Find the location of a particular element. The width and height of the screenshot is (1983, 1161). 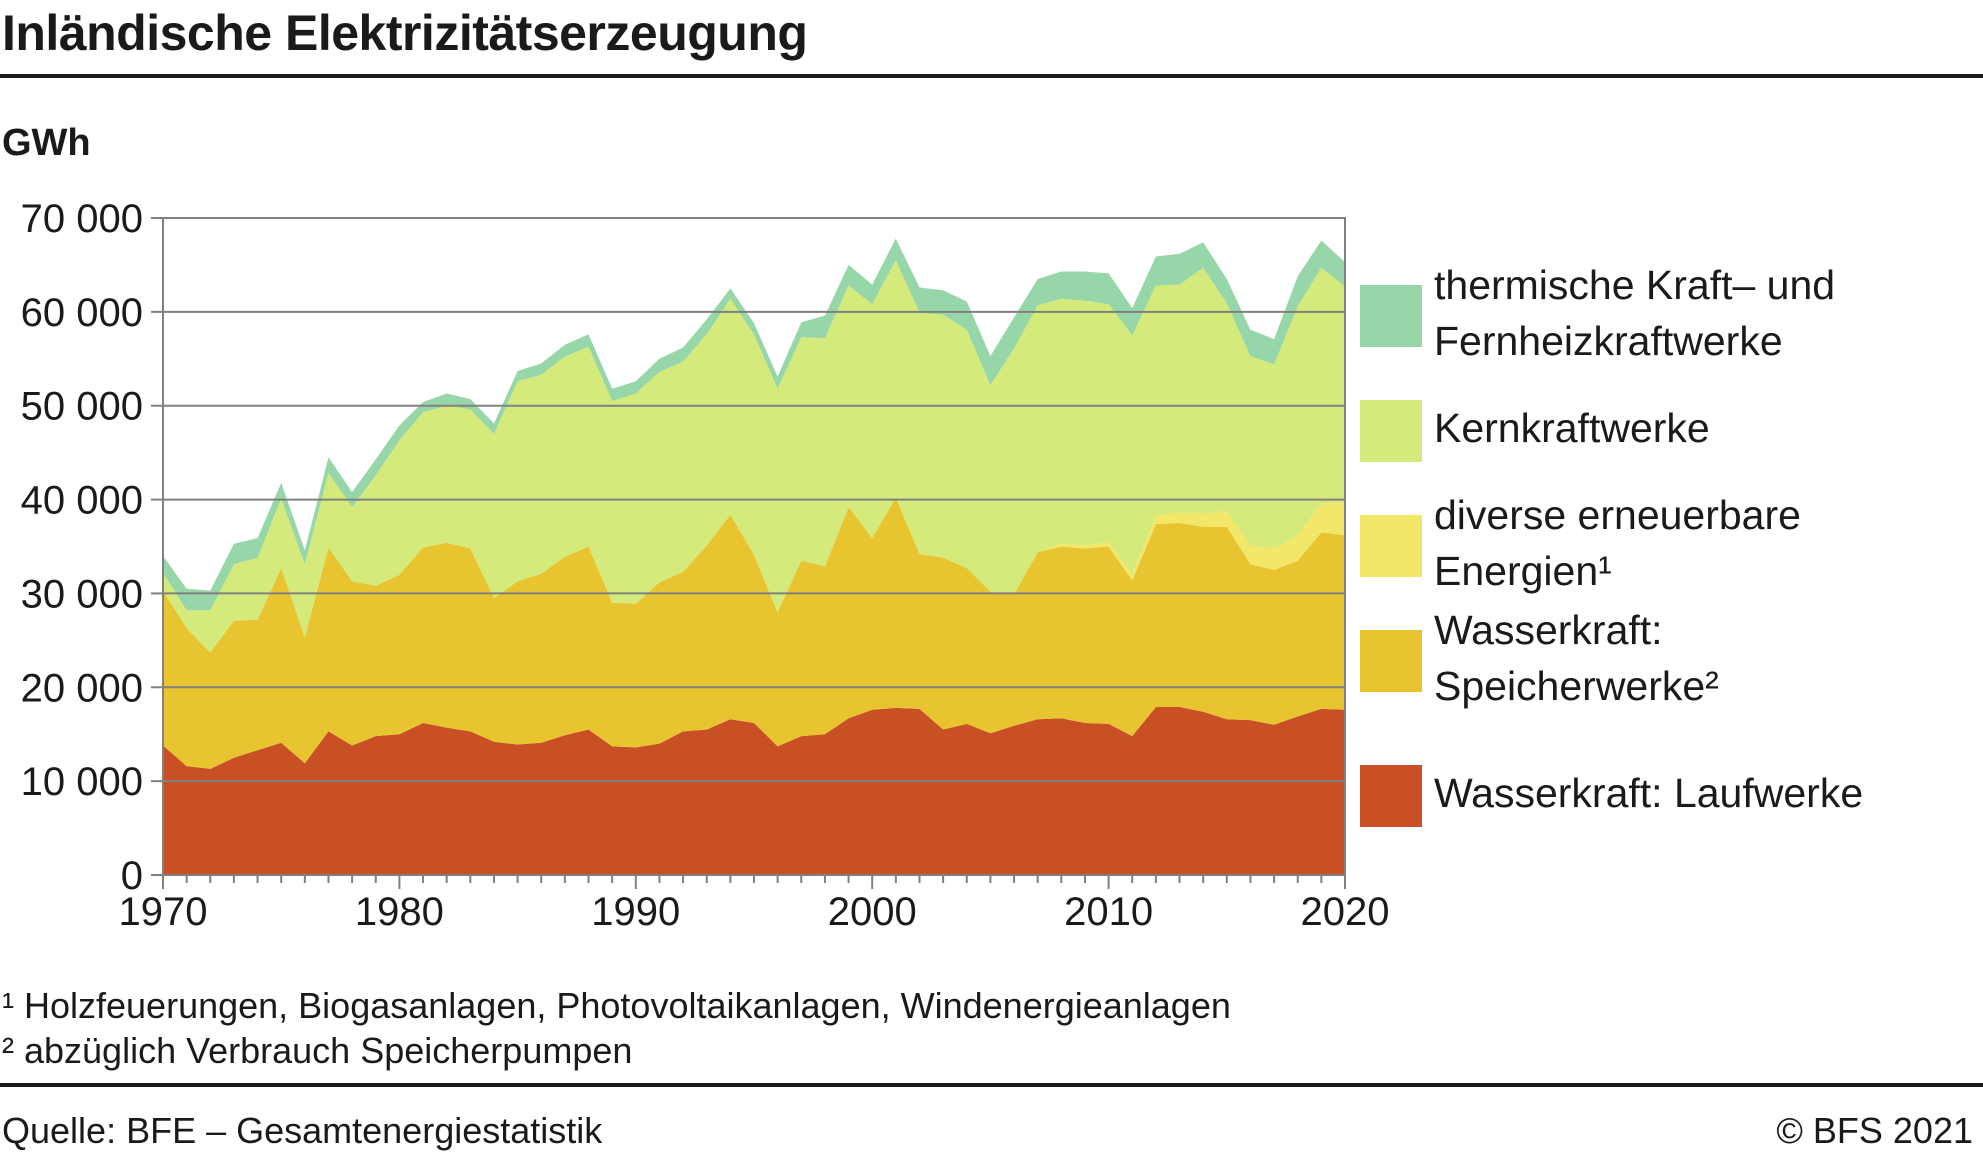

legend-label: diverse erneuerbare Energien¹ is located at coordinates (1617, 543).